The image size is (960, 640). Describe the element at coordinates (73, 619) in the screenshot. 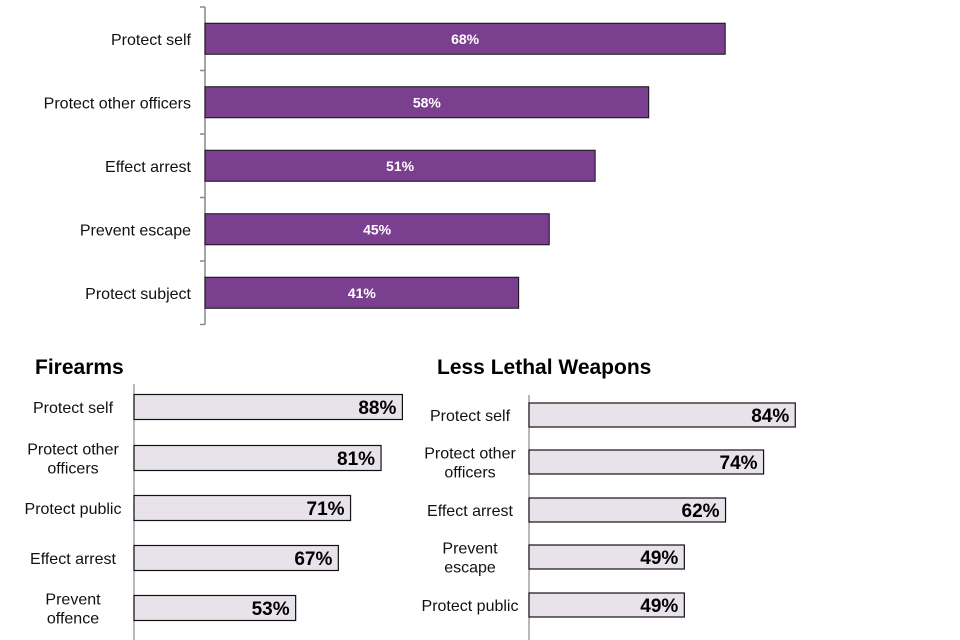

I see `category-label-line: offence` at that location.